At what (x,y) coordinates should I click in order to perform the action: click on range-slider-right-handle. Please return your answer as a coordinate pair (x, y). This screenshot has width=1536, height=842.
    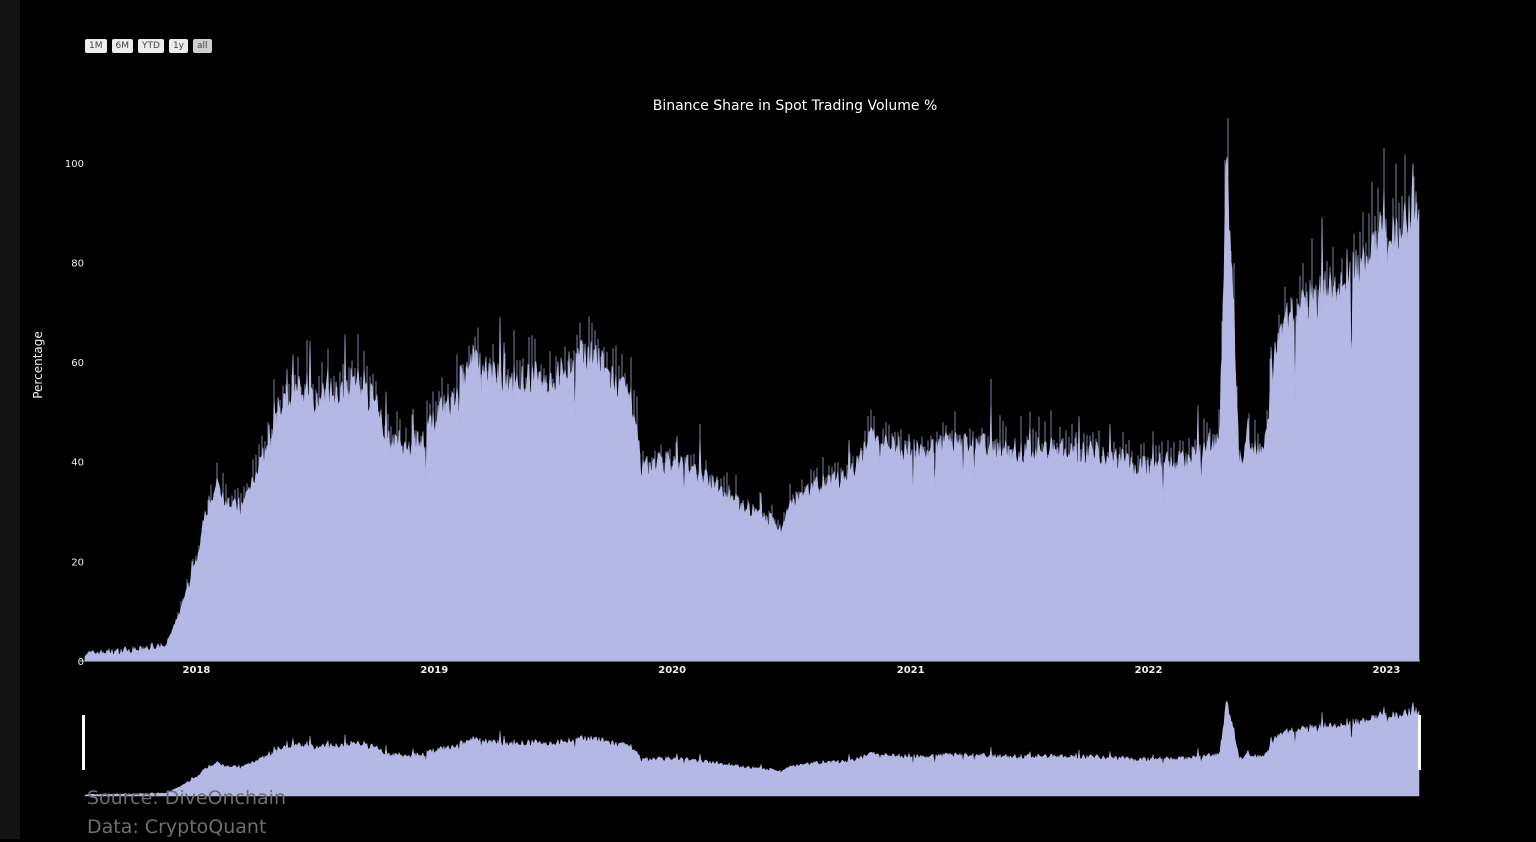
    Looking at the image, I should click on (1419, 742).